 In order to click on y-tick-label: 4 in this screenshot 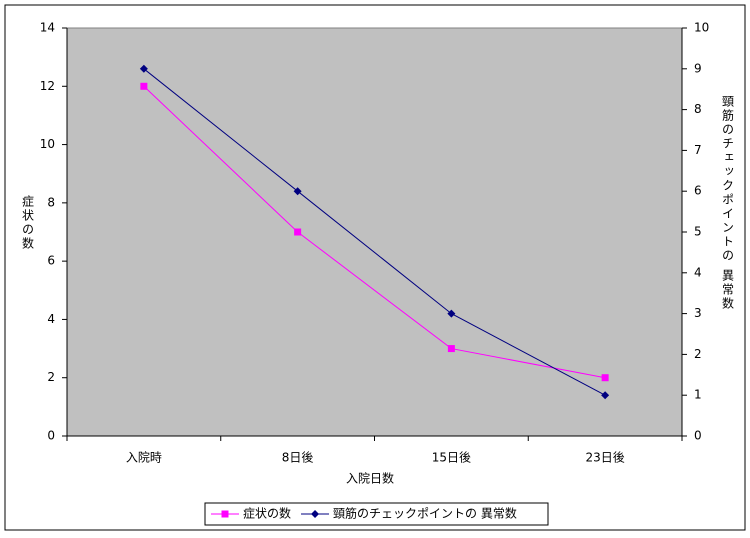, I will do `click(51, 319)`.